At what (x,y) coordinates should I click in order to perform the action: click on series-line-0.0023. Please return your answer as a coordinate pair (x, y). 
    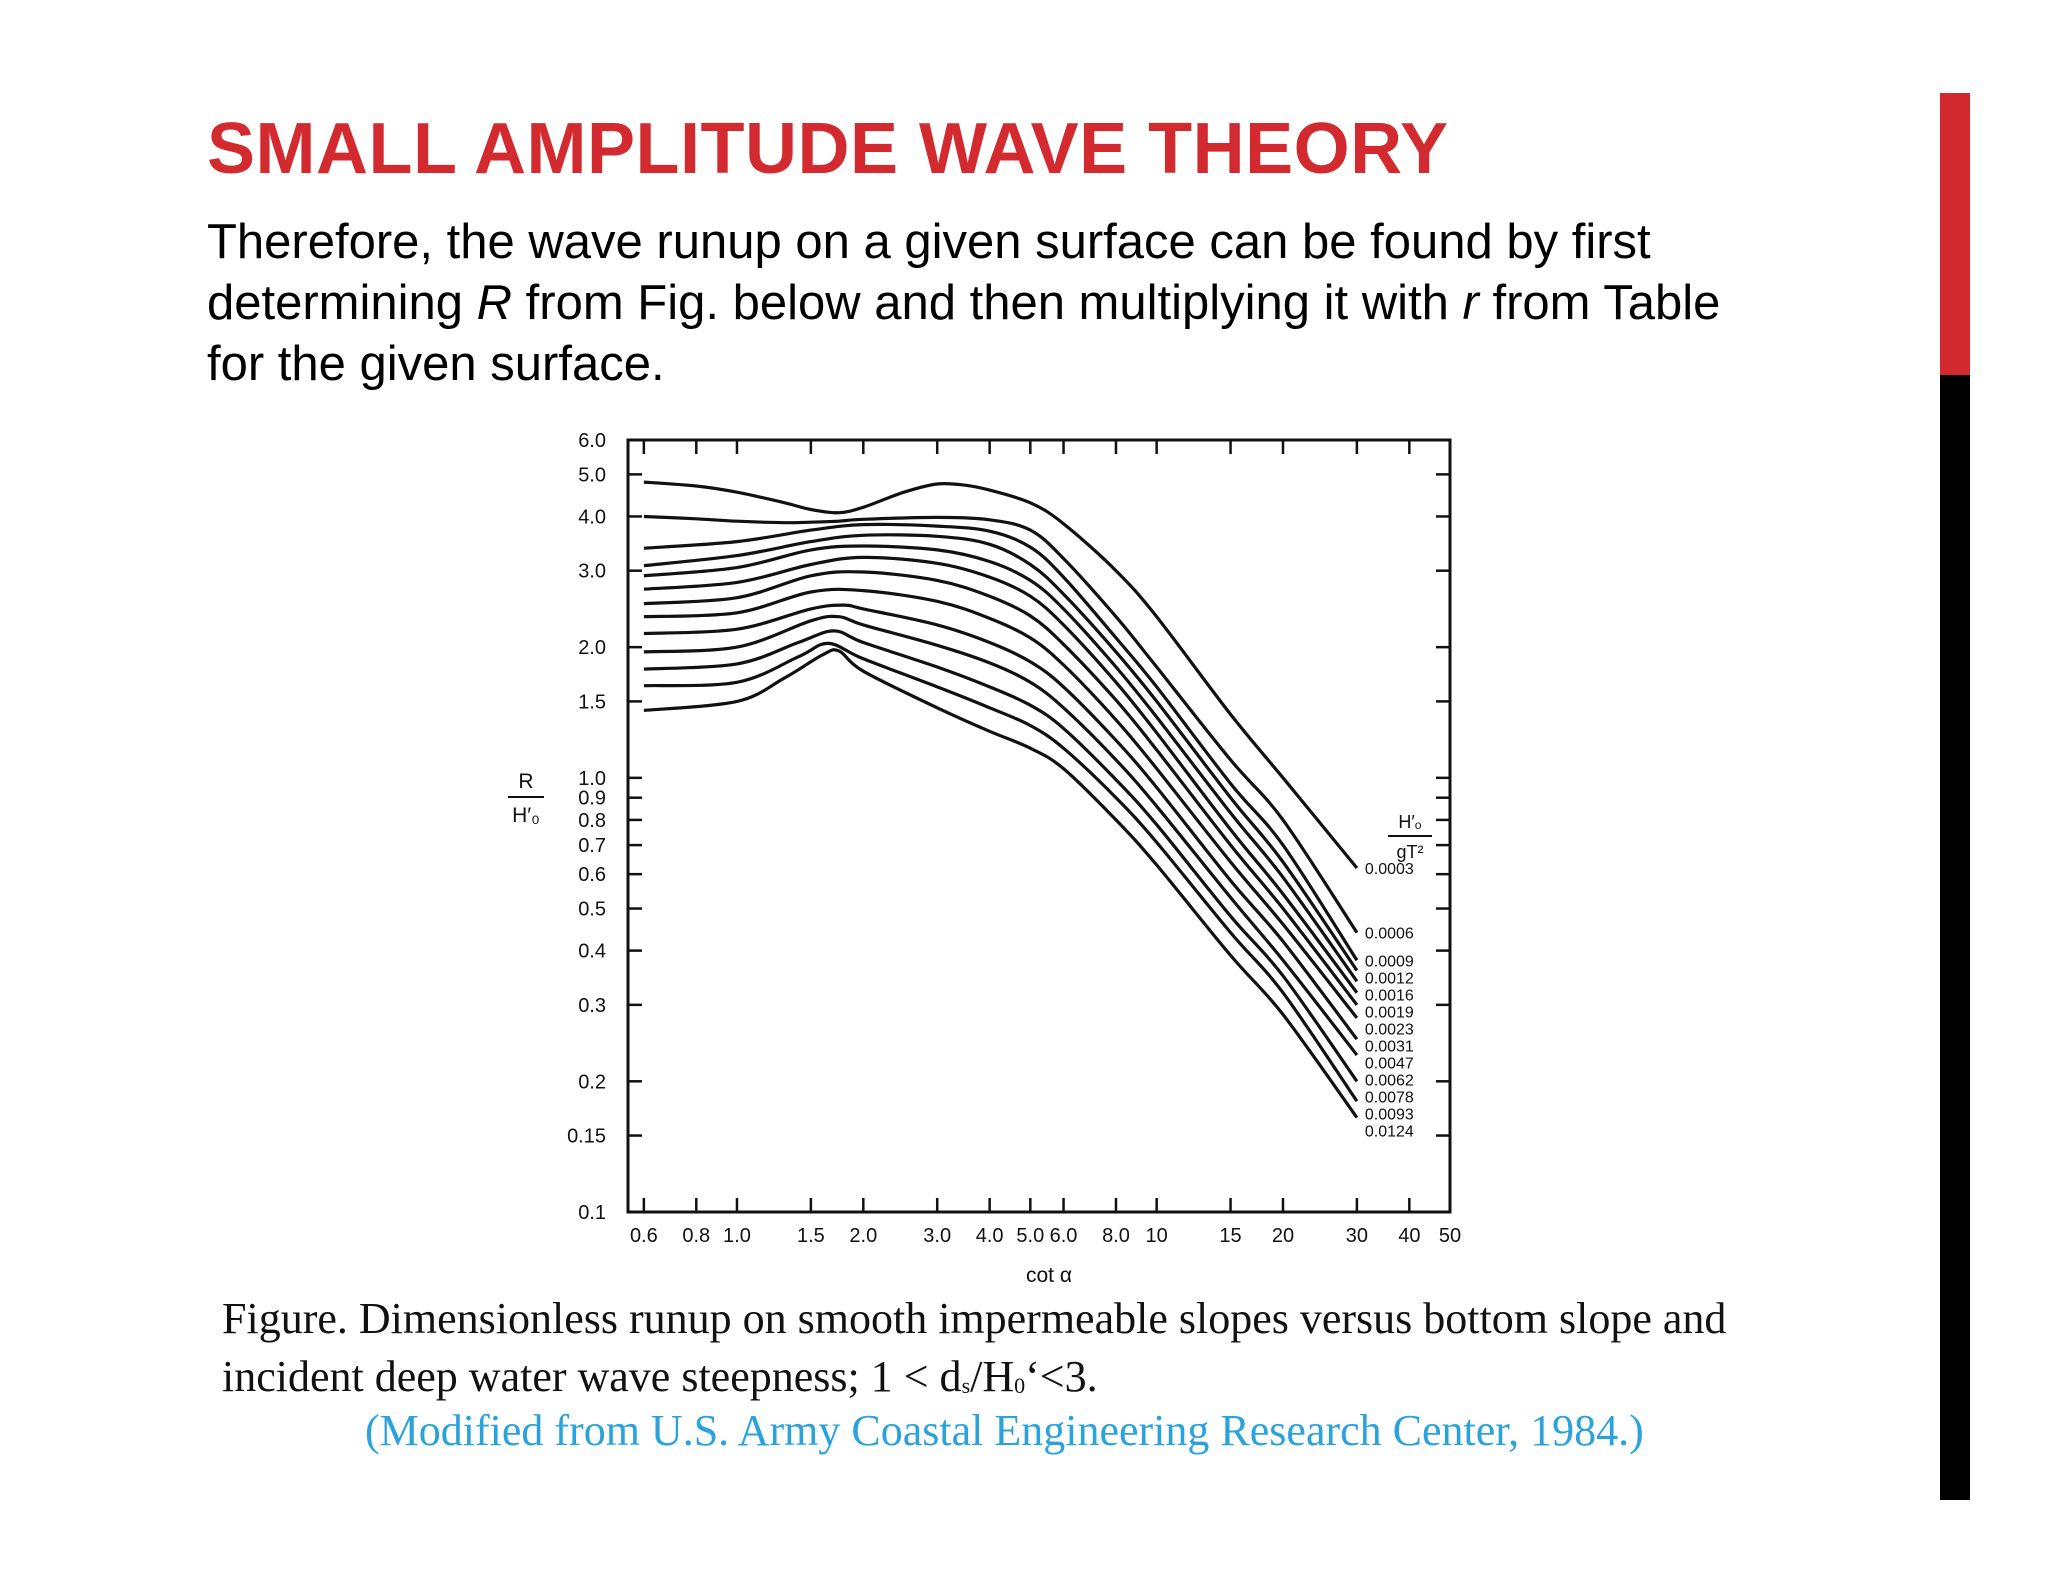
    Looking at the image, I should click on (1001, 788).